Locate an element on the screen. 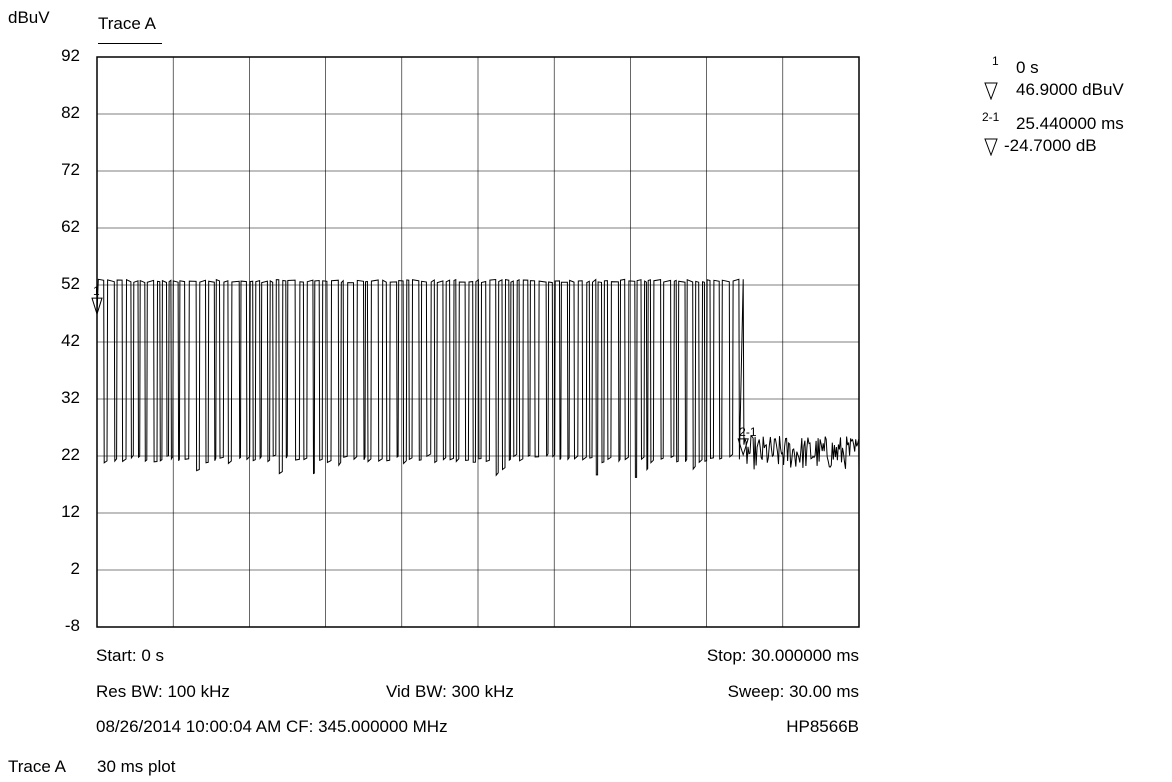 Image resolution: width=1172 pixels, height=782 pixels. vid-bw-label: Vid BW: 300 kHz is located at coordinates (450, 692).